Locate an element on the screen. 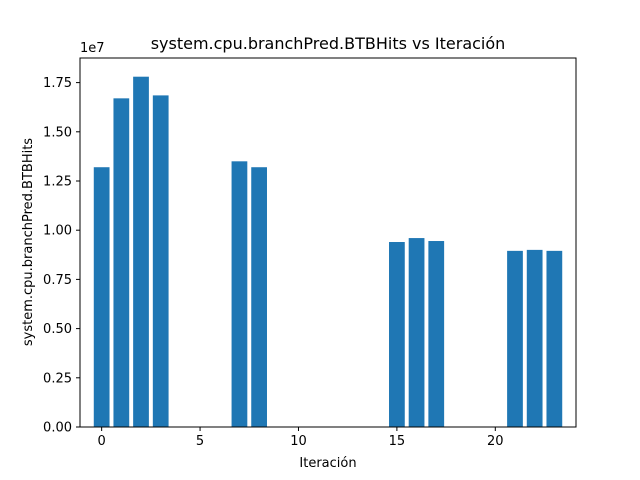 This screenshot has height=480, width=640. y-tick-label: 0.75 is located at coordinates (57, 280).